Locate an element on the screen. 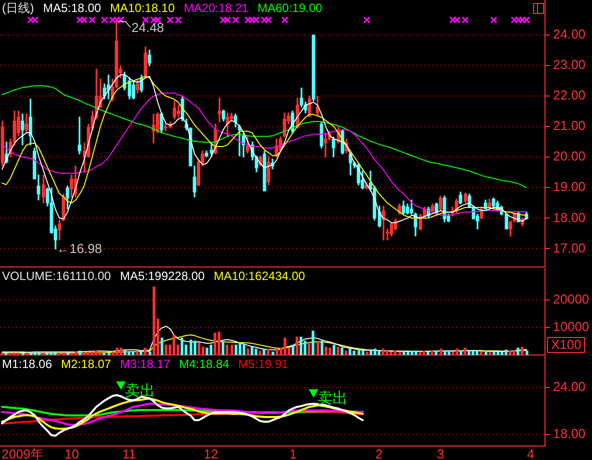 Image resolution: width=592 pixels, height=460 pixels. x-tick-label: 10 is located at coordinates (71, 453).